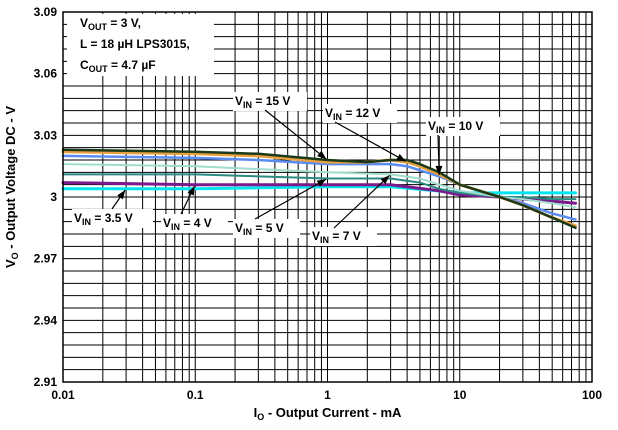 The image size is (618, 430). Describe the element at coordinates (46, 12) in the screenshot. I see `y-tick-label: 3.09` at that location.